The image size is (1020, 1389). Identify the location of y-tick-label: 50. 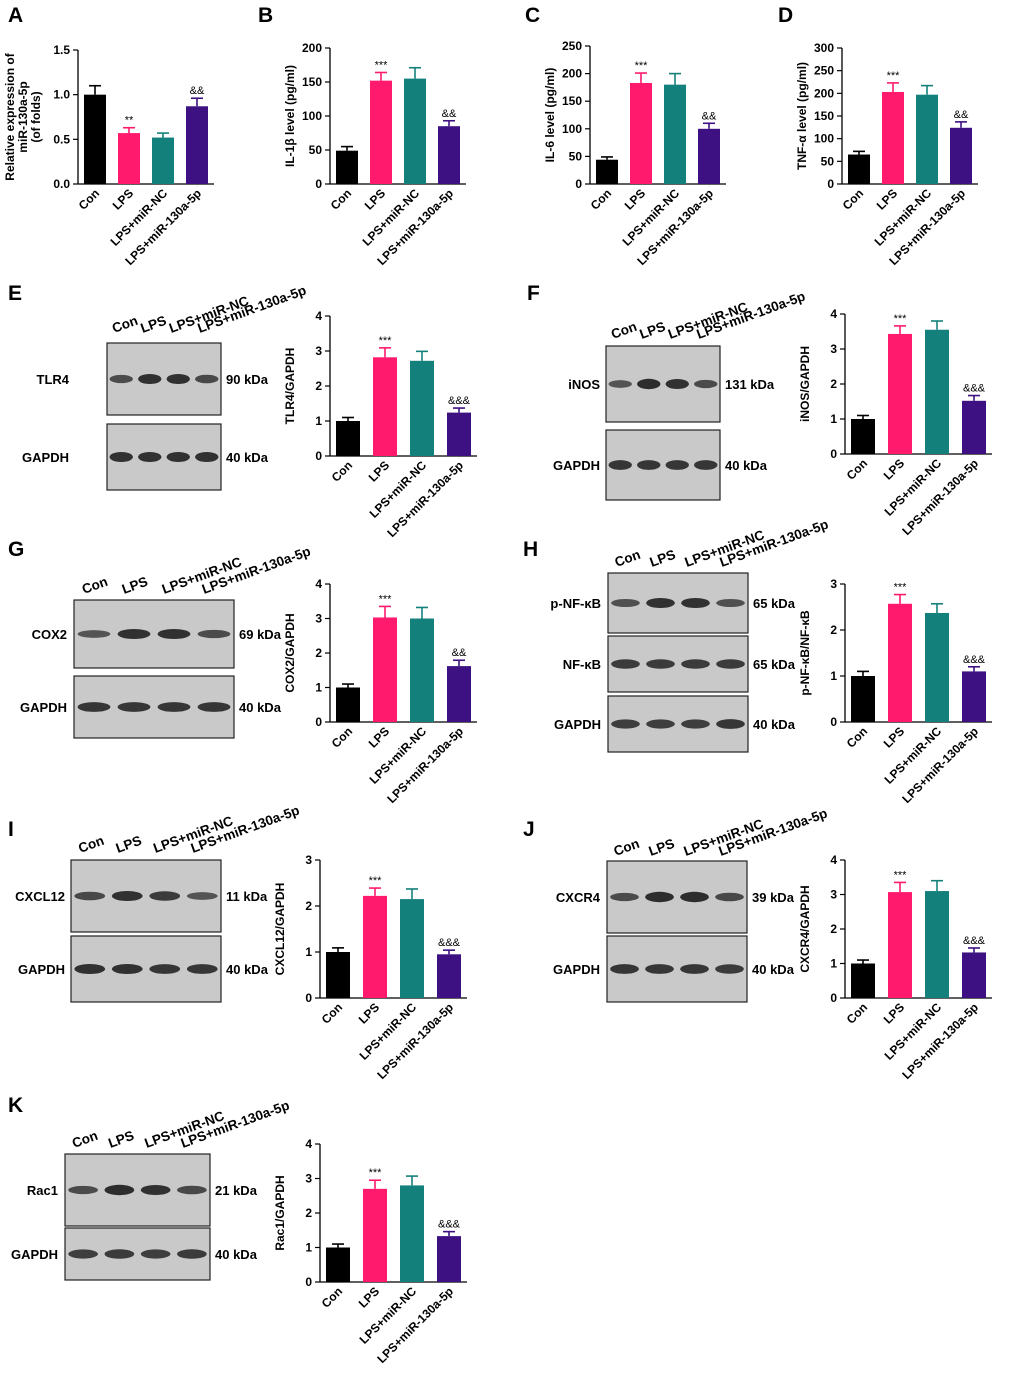
(576, 156).